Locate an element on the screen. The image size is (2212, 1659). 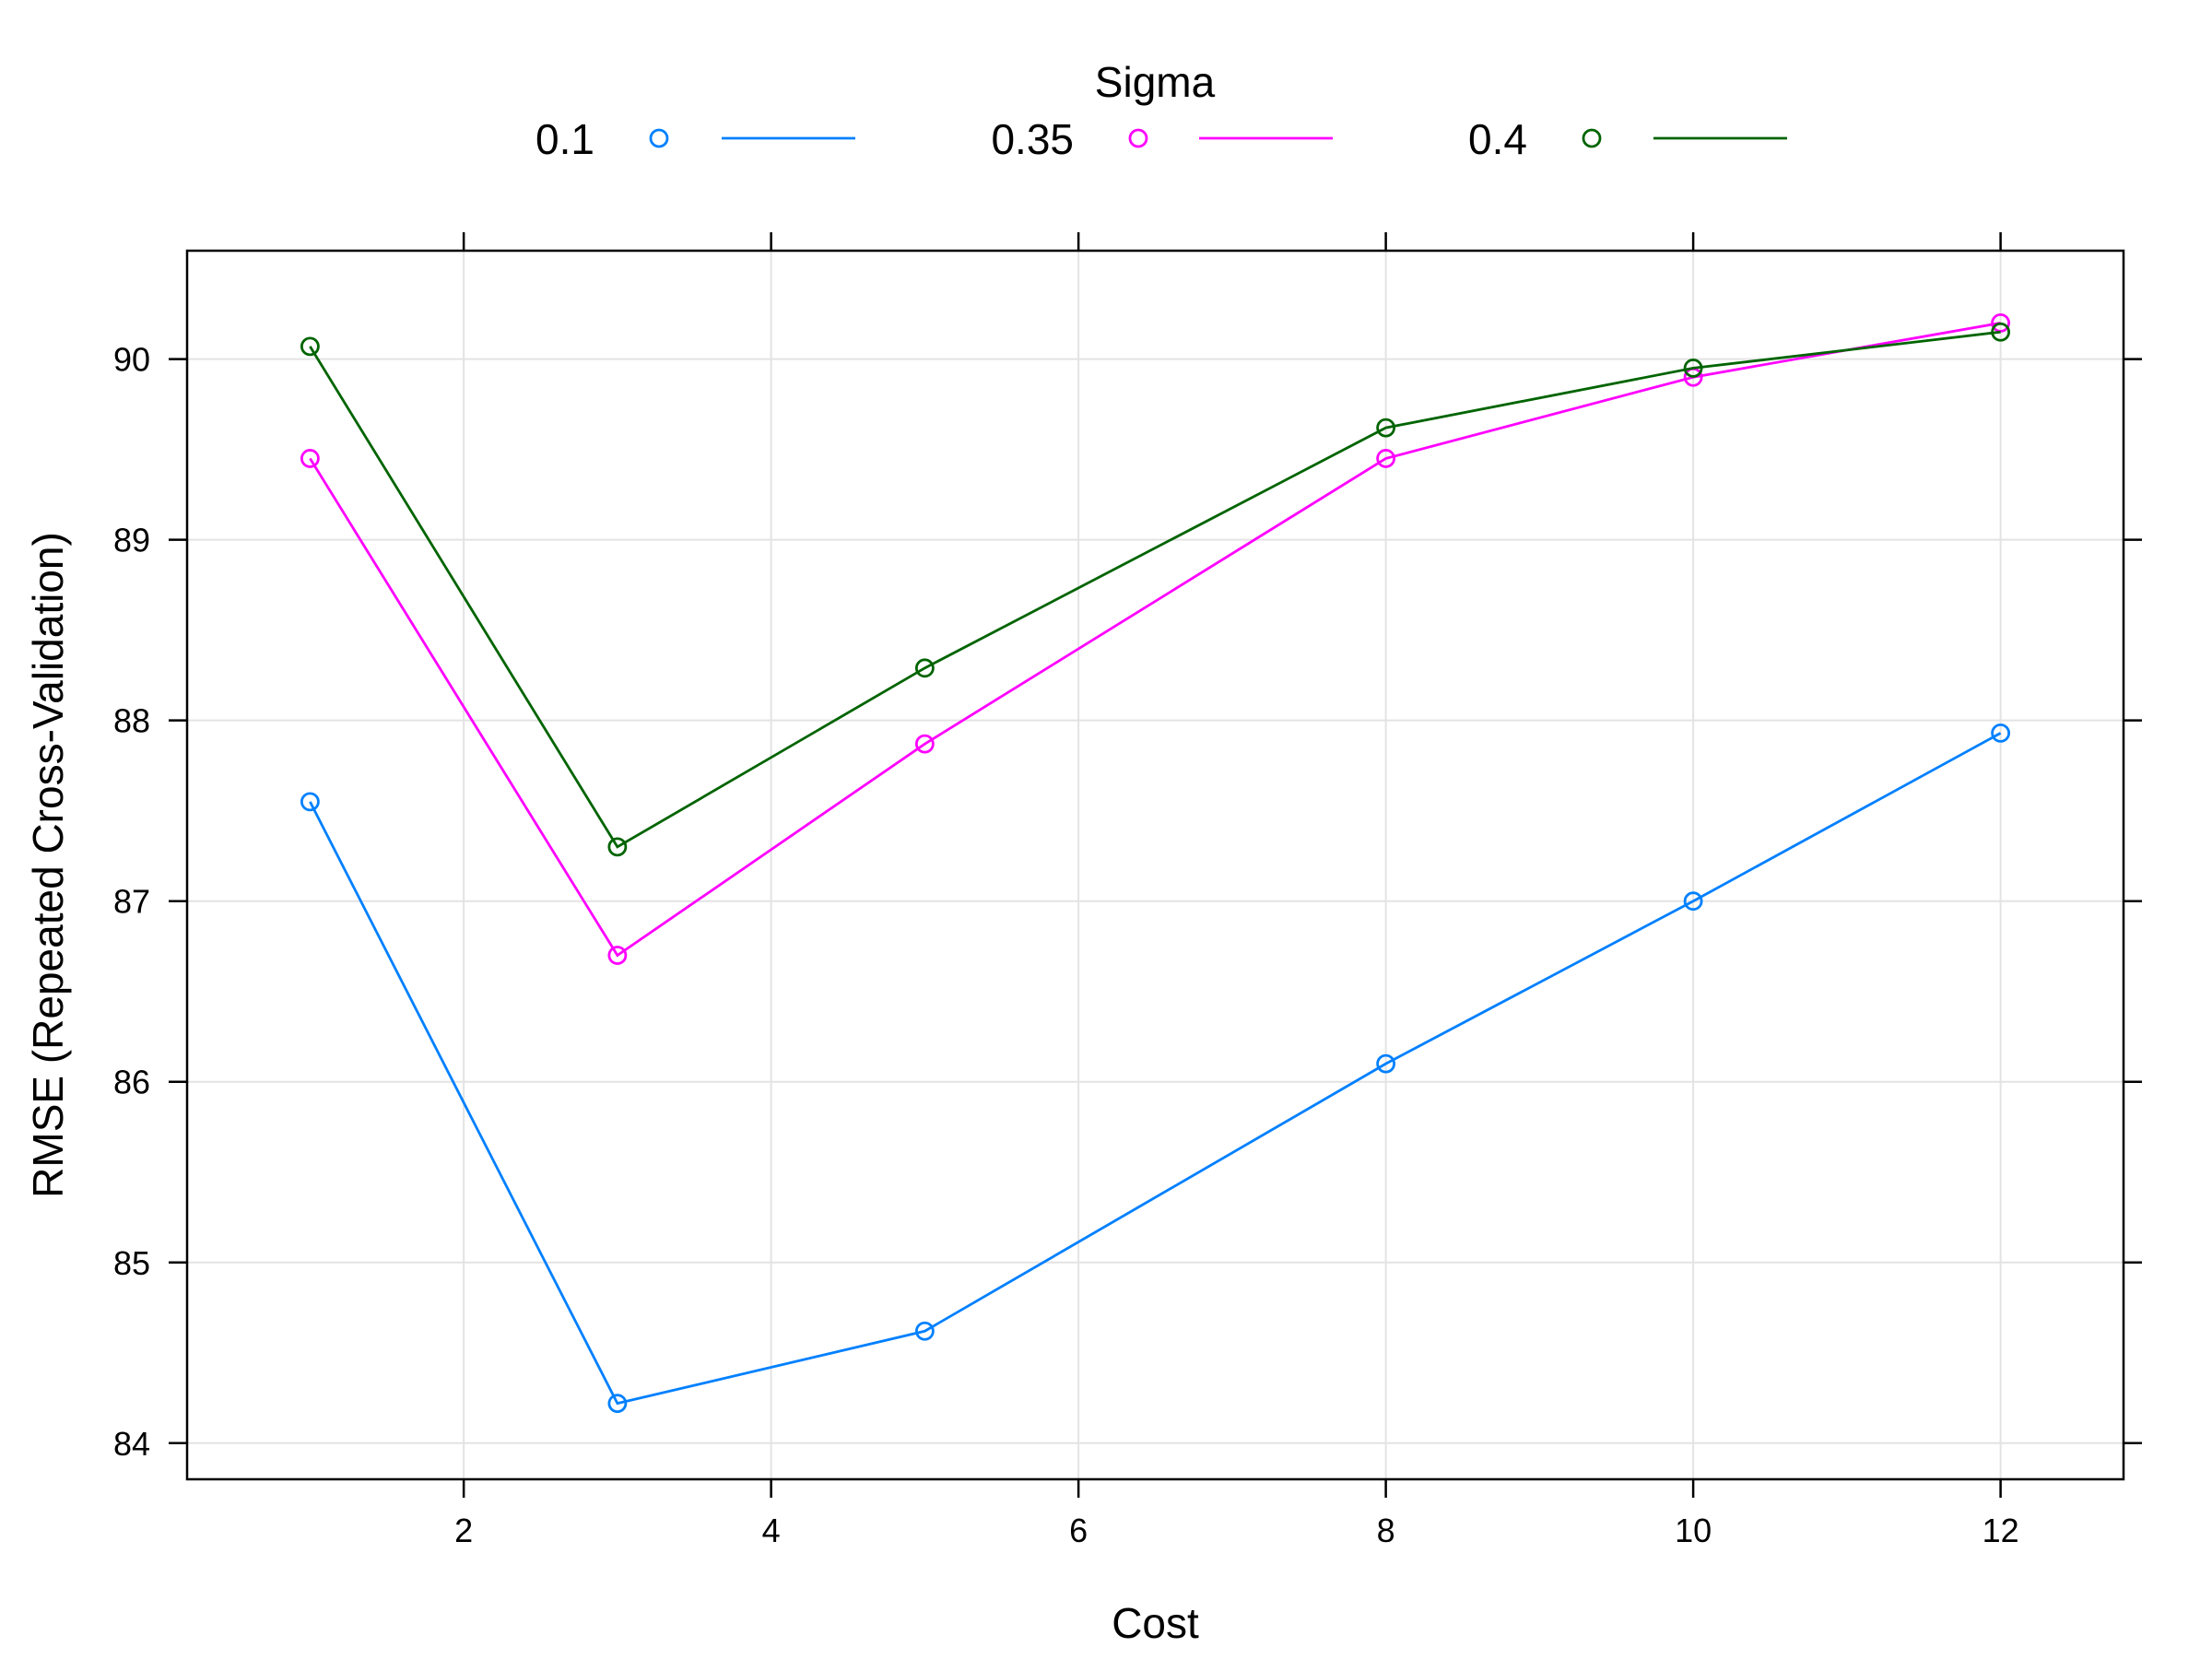
y-tick-label: 89 is located at coordinates (131, 540).